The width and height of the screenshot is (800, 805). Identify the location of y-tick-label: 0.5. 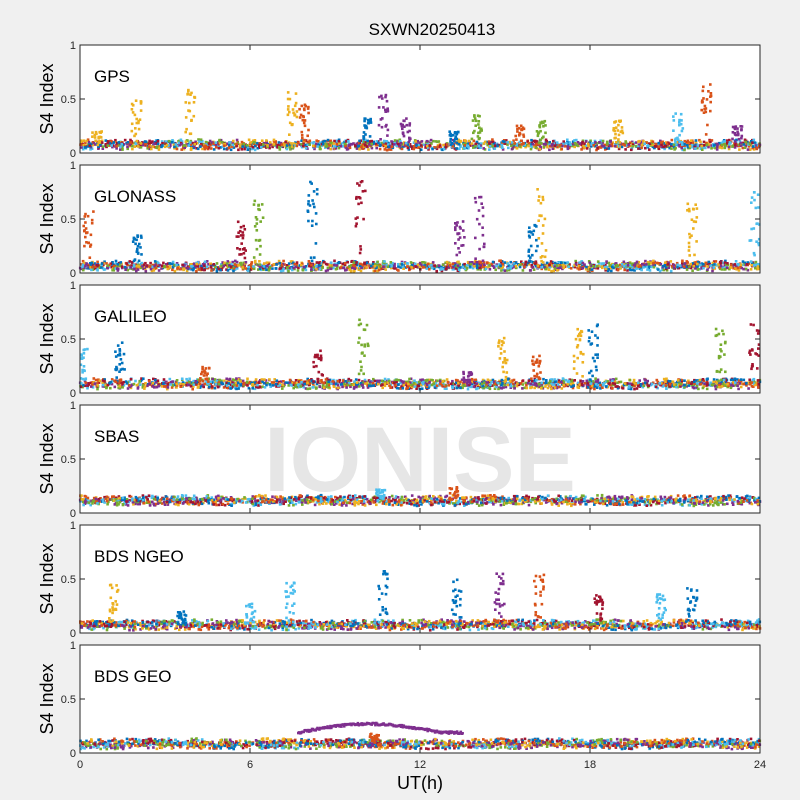
(68, 220).